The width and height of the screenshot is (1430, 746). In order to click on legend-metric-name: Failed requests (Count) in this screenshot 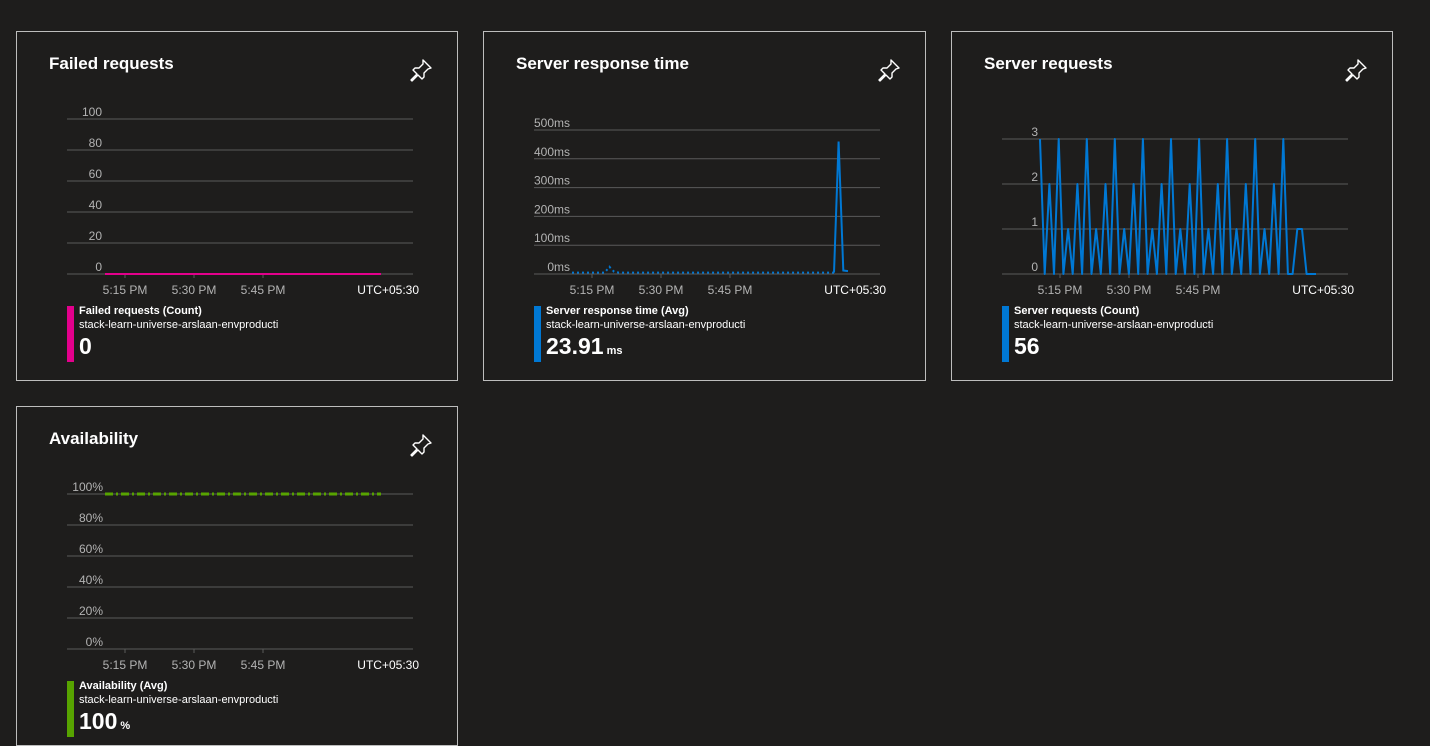, I will do `click(140, 311)`.